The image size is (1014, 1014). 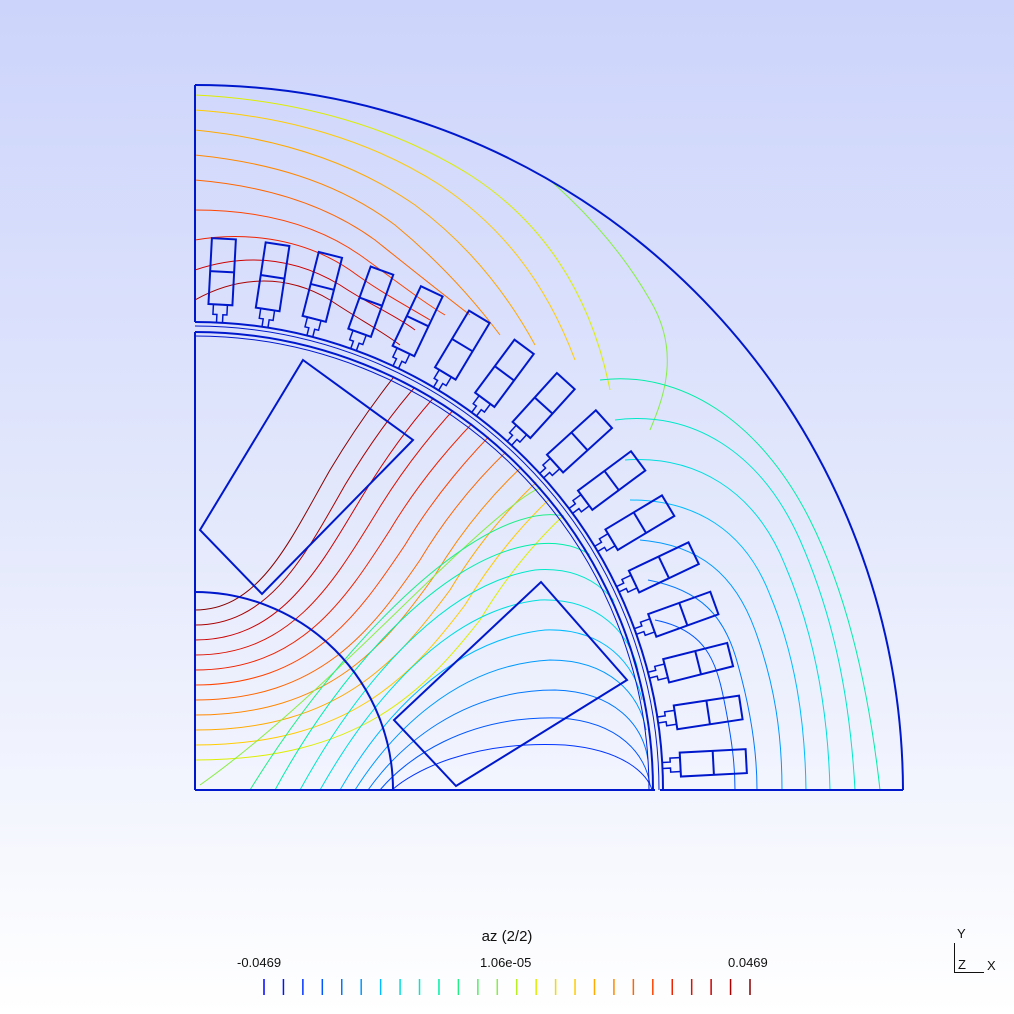 I want to click on axes-triad: Y Z X, so click(x=975, y=951).